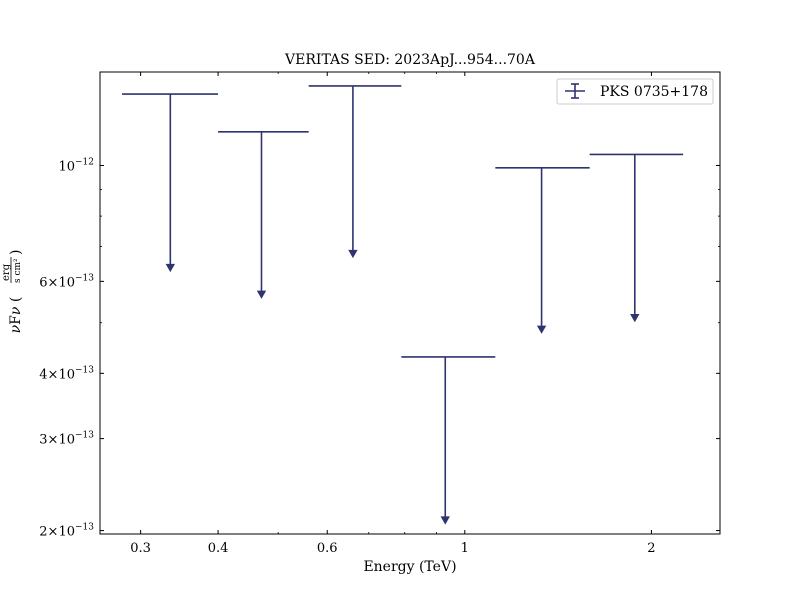  I want to click on x-tick-label: 0.3, so click(140, 548).